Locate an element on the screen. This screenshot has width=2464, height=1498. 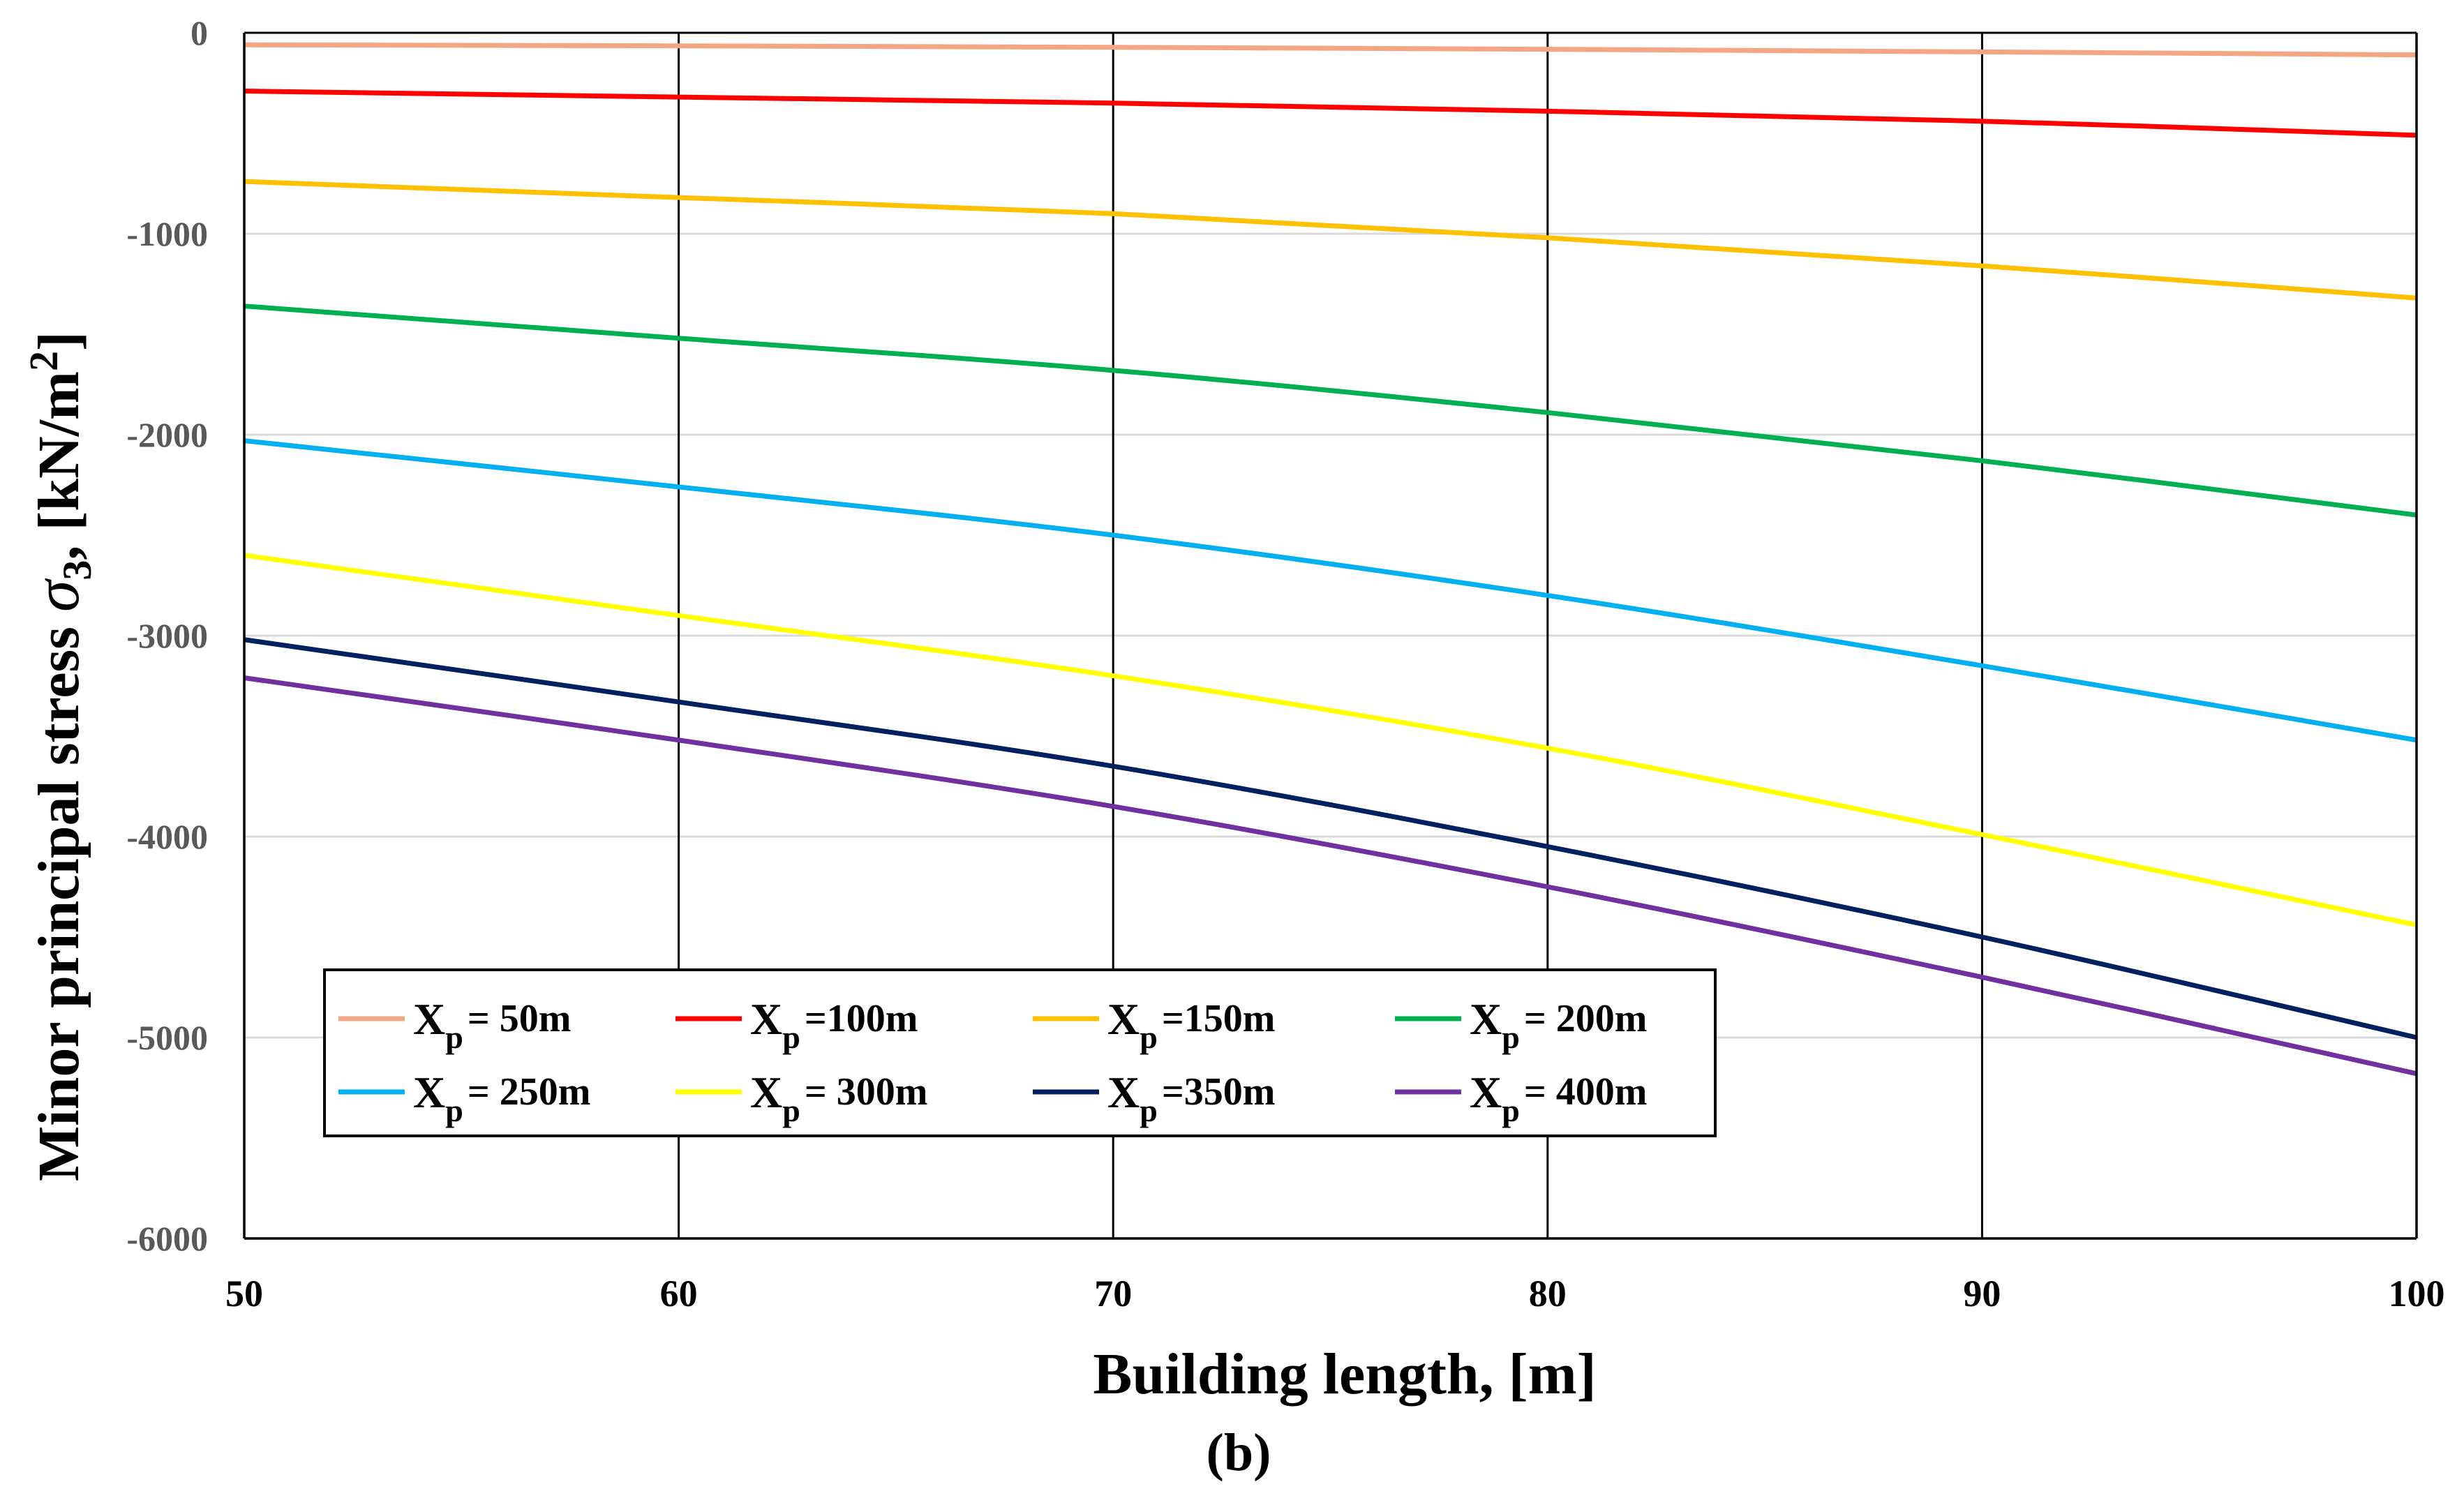
y-tick-label-1: -1000 is located at coordinates (167, 233).